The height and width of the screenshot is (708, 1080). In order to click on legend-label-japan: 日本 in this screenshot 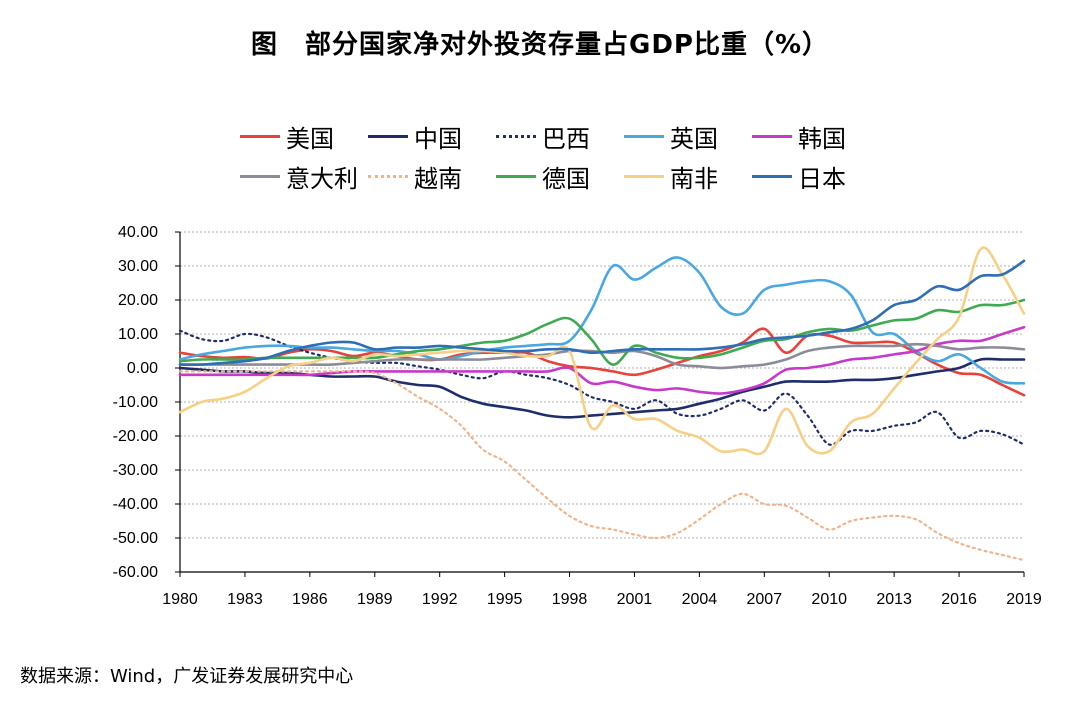, I will do `click(822, 178)`.